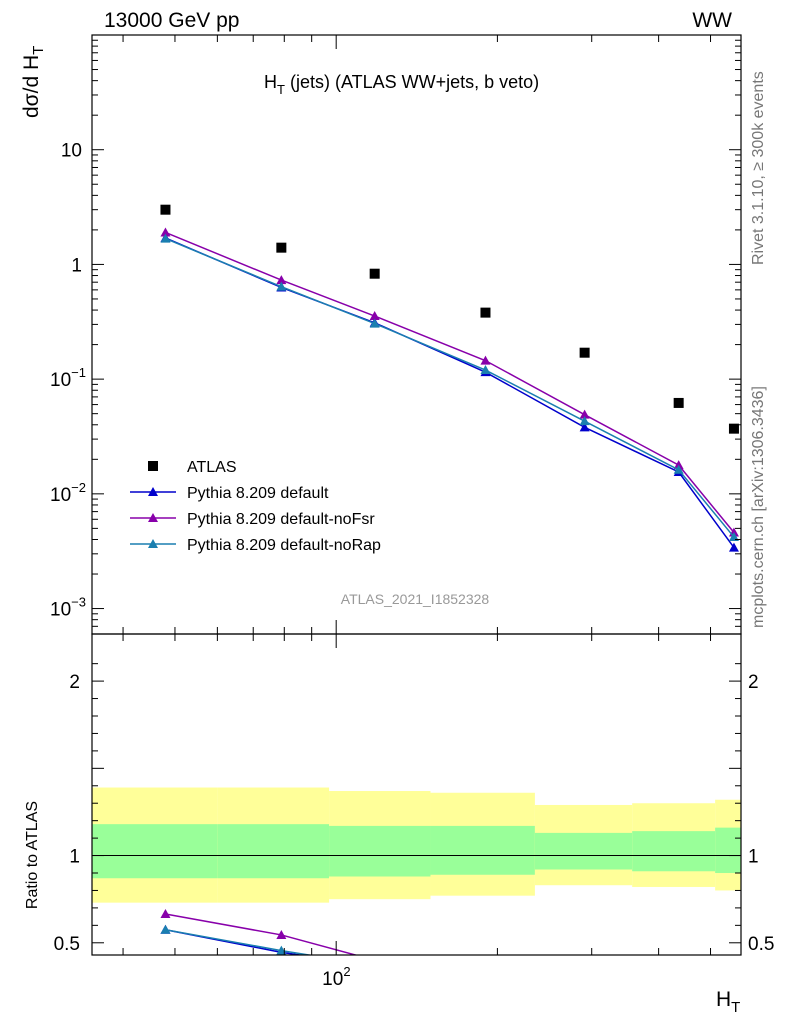 This screenshot has width=786, height=1024. Describe the element at coordinates (68, 378) in the screenshot. I see `main-y-tick-label: 10⁻¹` at that location.